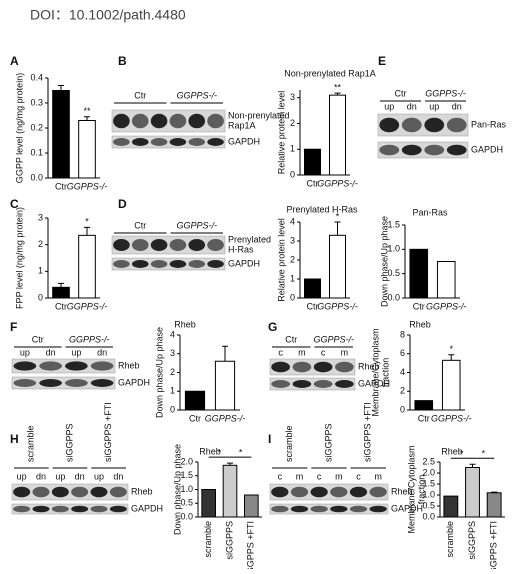  Describe the element at coordinates (14, 61) in the screenshot. I see `panel-label: A` at that location.